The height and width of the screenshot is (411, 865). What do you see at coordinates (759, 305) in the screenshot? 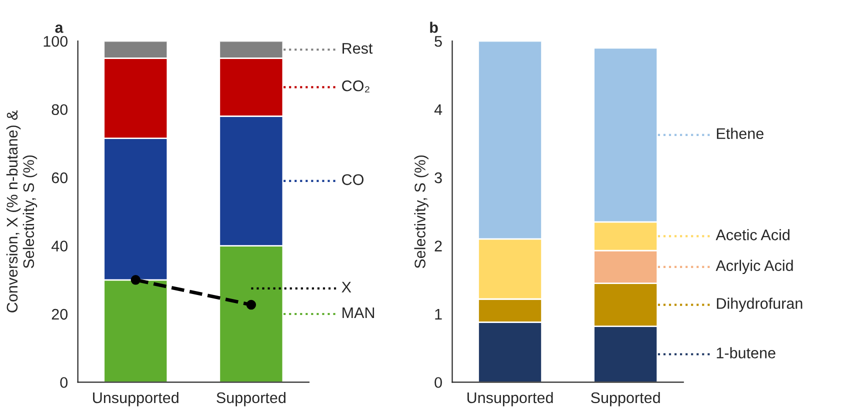
I see `legend-label: Dihydrofuran` at bounding box center [759, 305].